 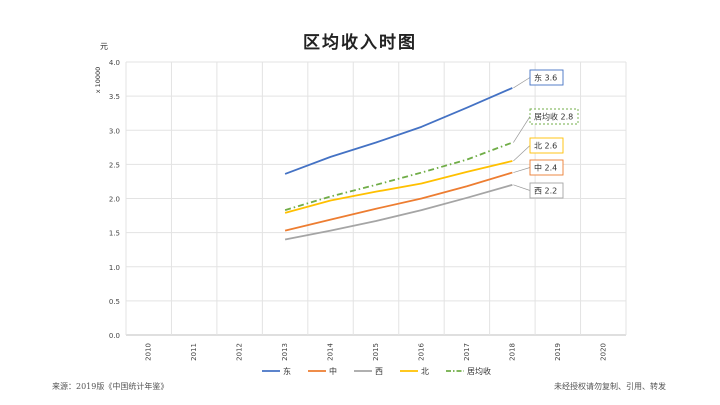 What do you see at coordinates (479, 371) in the screenshot?
I see `legend-label: 居均收` at bounding box center [479, 371].